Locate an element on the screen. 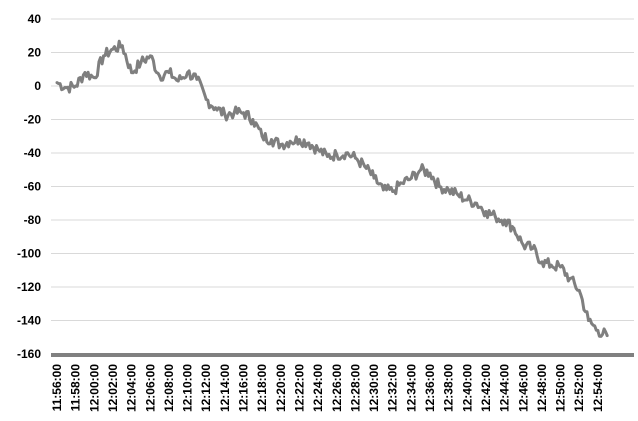 The image size is (638, 421). x-tick-label: 12:22:00 is located at coordinates (299, 388).